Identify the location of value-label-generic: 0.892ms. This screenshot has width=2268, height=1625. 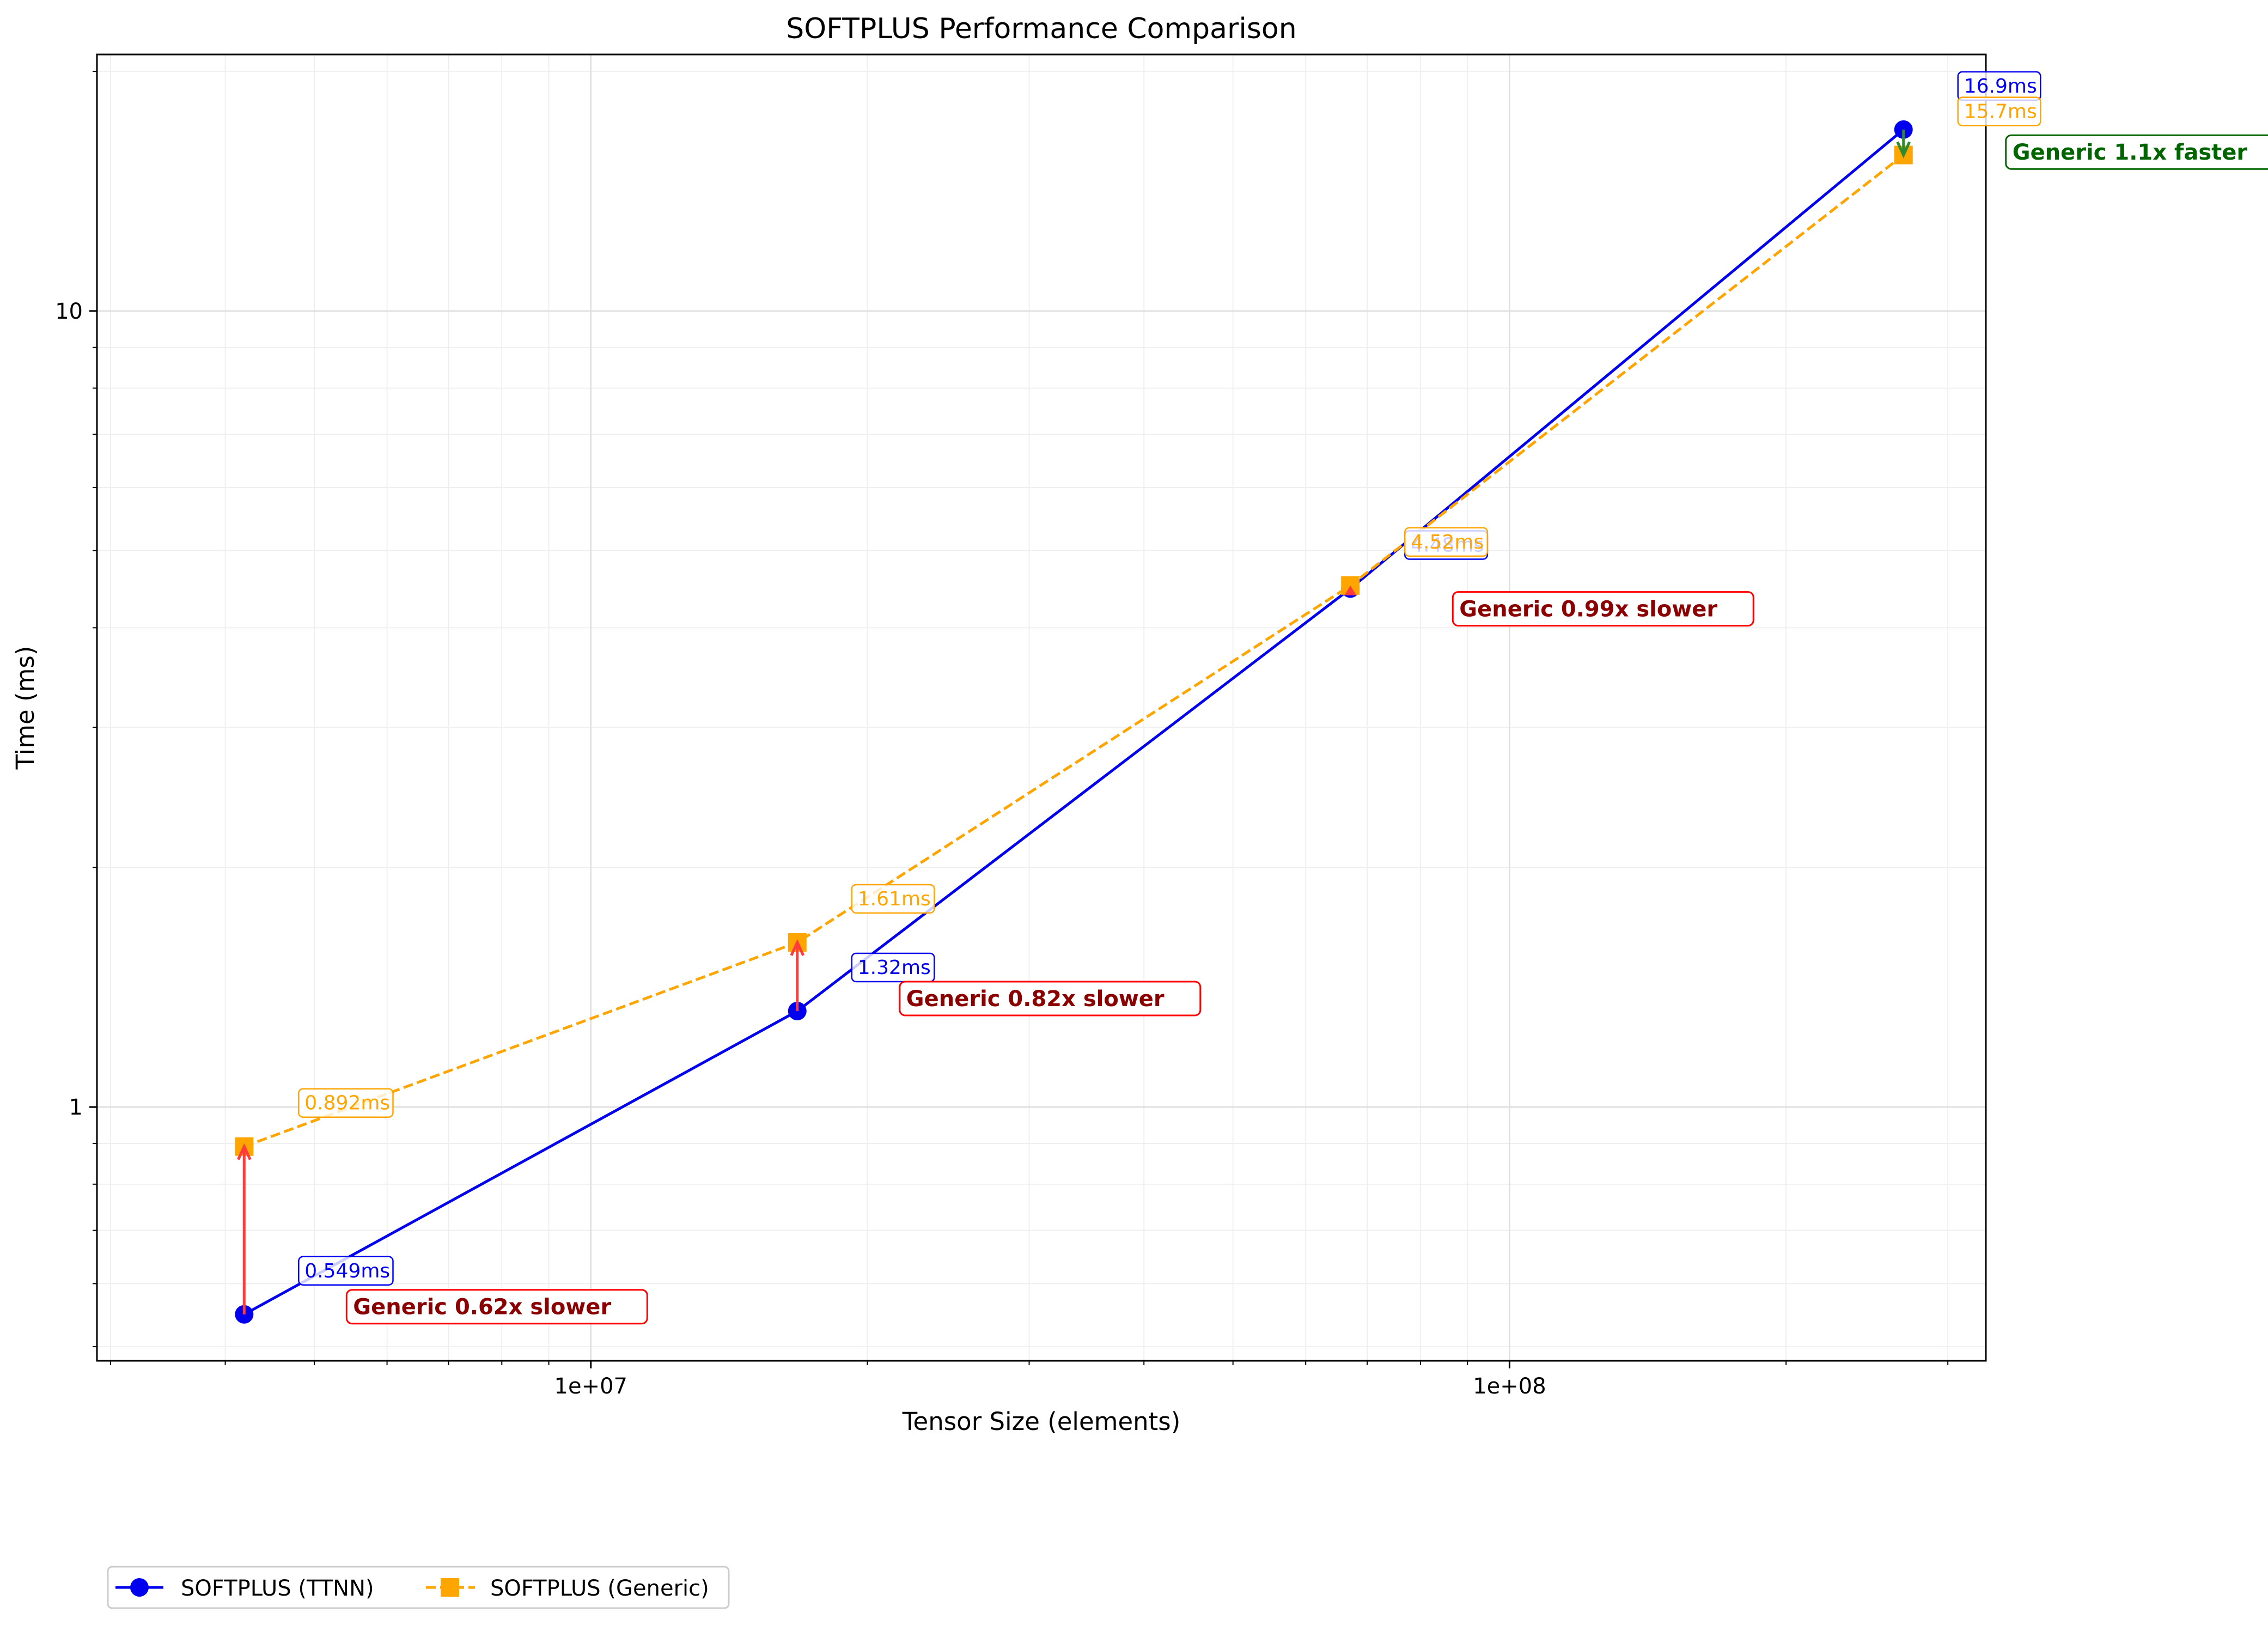
(347, 1103).